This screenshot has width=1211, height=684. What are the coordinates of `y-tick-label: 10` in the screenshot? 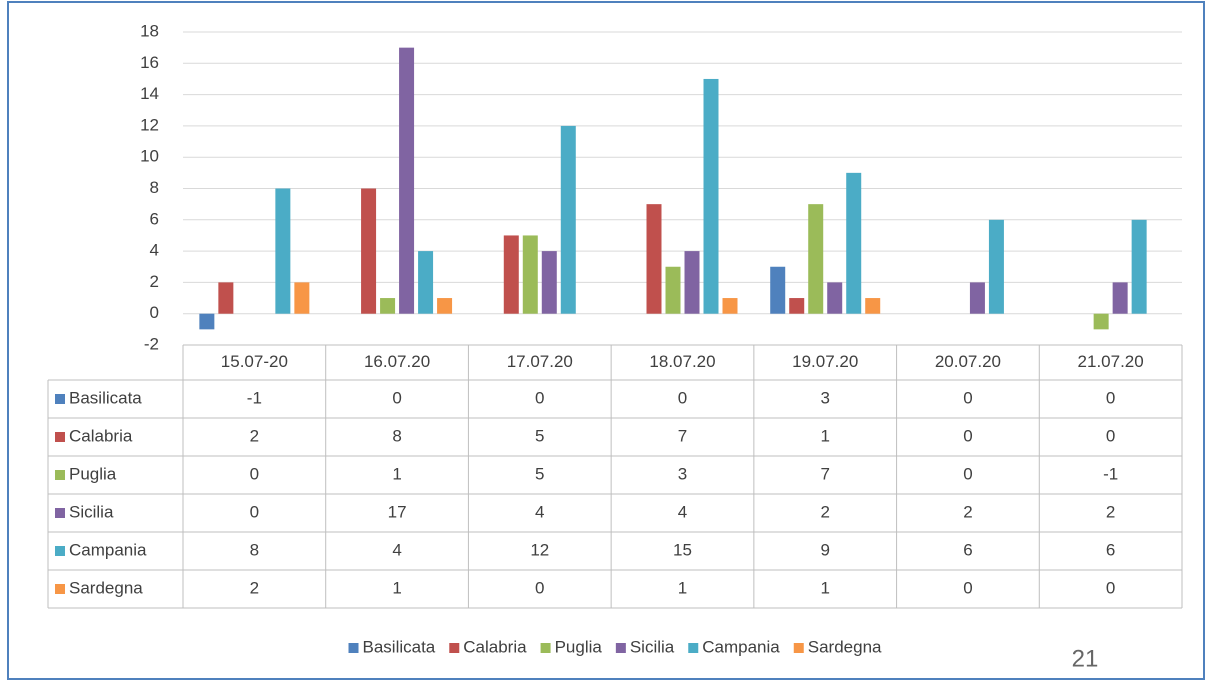 It's located at (149, 156).